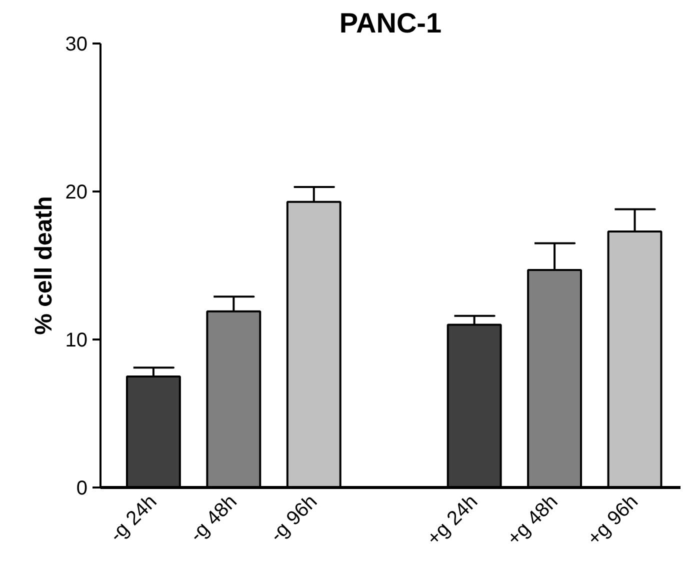  I want to click on y-tick-label: 0, so click(82, 489).